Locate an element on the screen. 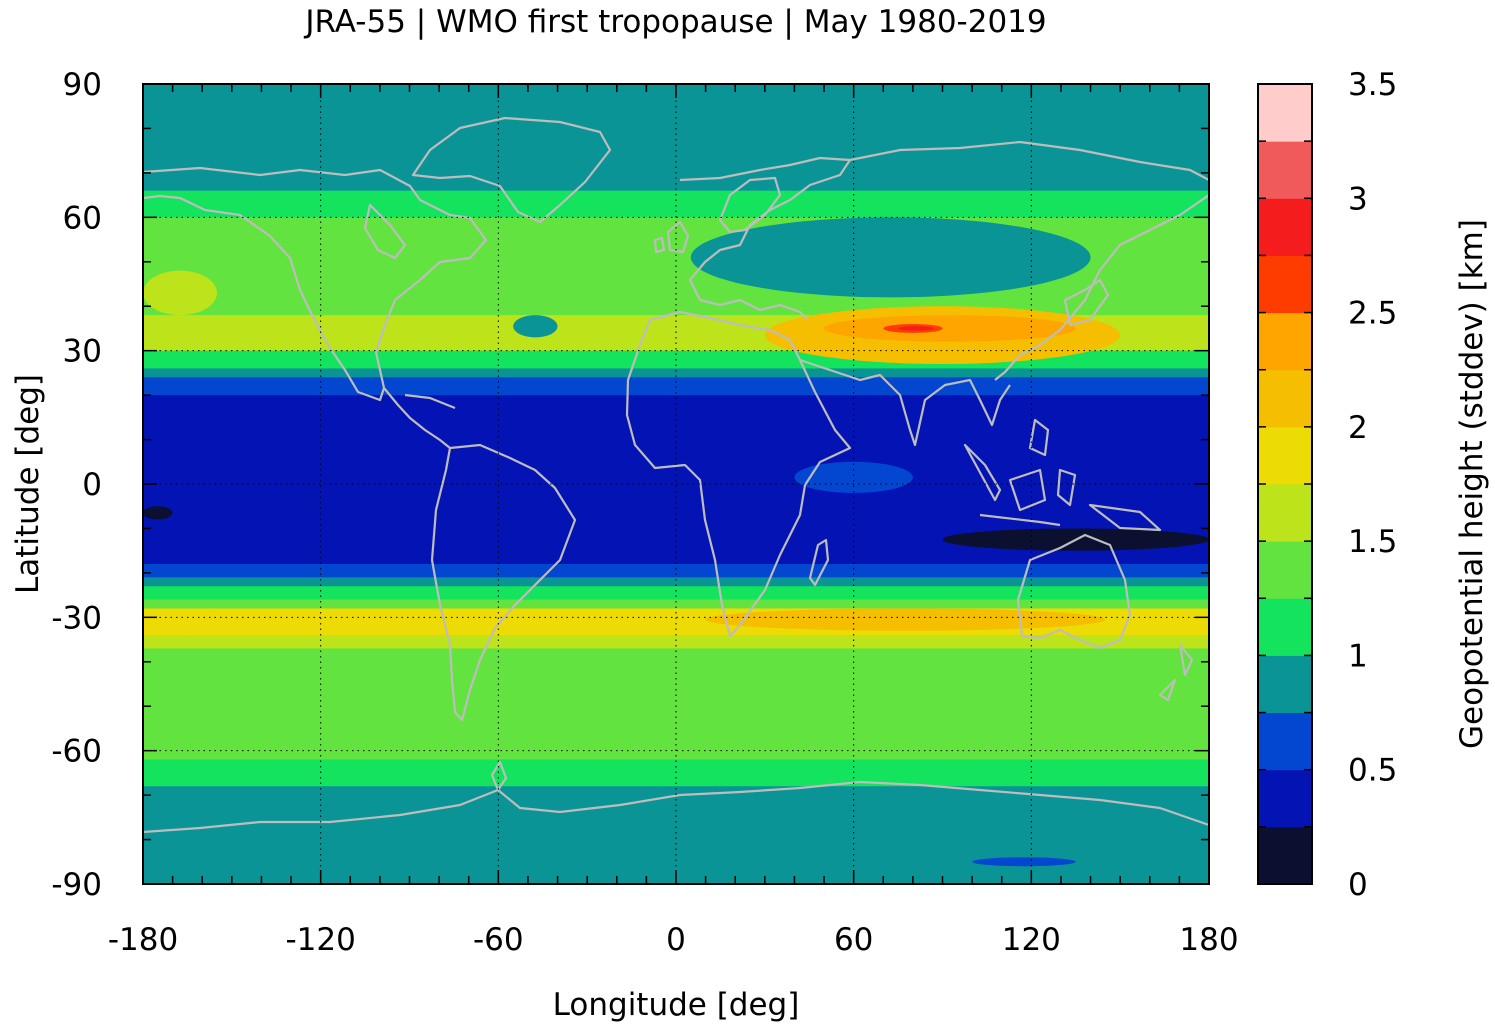  y-tick-label-0: 90 is located at coordinates (82, 85).